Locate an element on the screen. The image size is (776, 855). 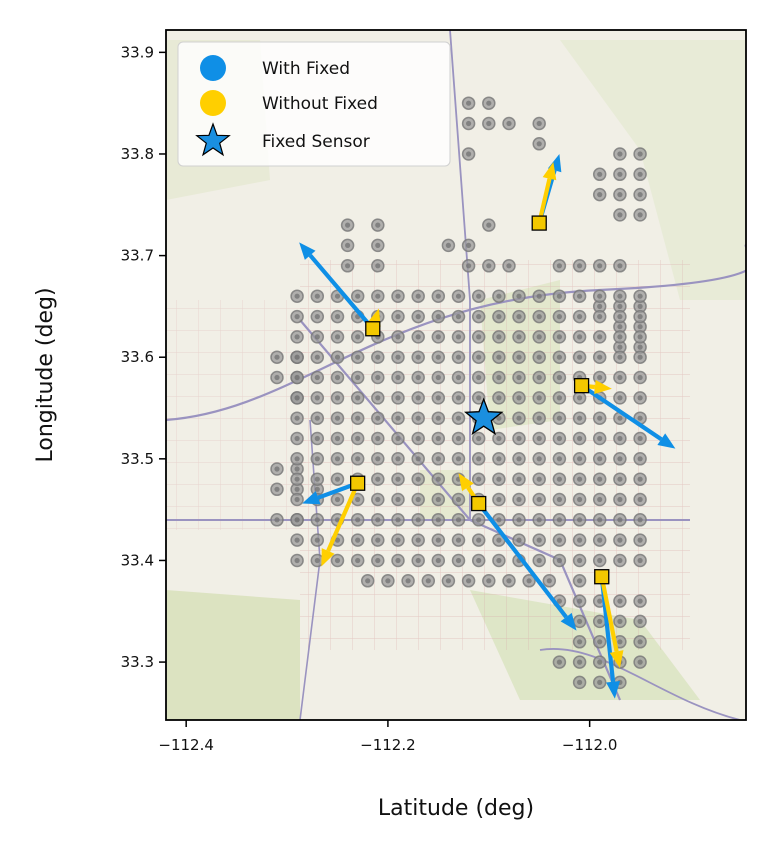
map-highway is located at coordinates (460, 275).